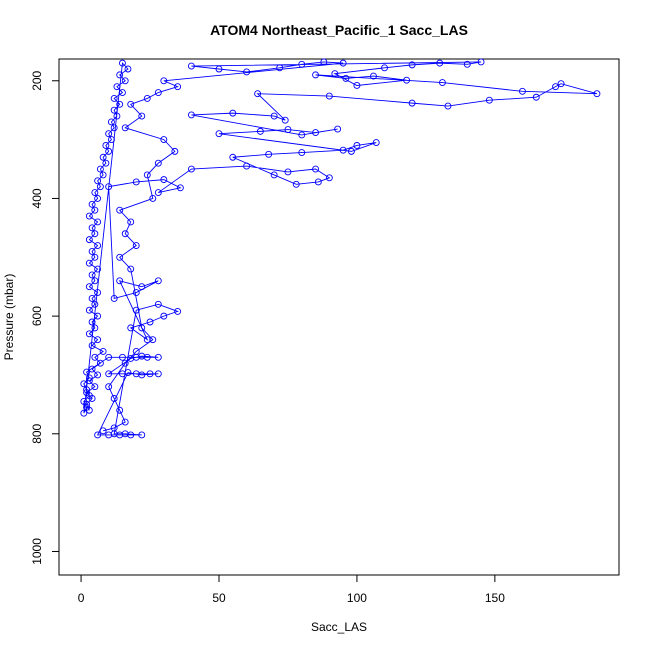 The width and height of the screenshot is (650, 650). What do you see at coordinates (45, 317) in the screenshot?
I see `y-axis: 200 400 600 800 1000` at bounding box center [45, 317].